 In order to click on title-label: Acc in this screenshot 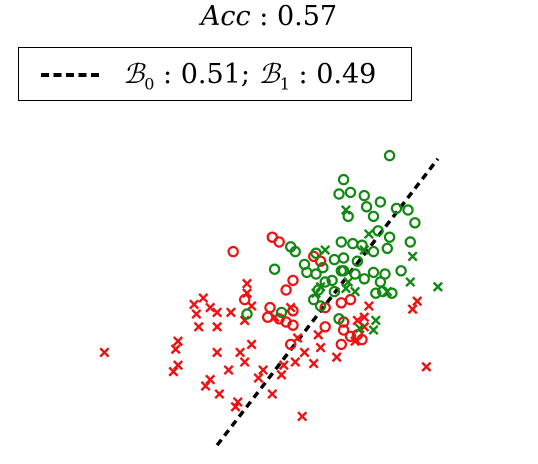, I will do `click(225, 16)`.